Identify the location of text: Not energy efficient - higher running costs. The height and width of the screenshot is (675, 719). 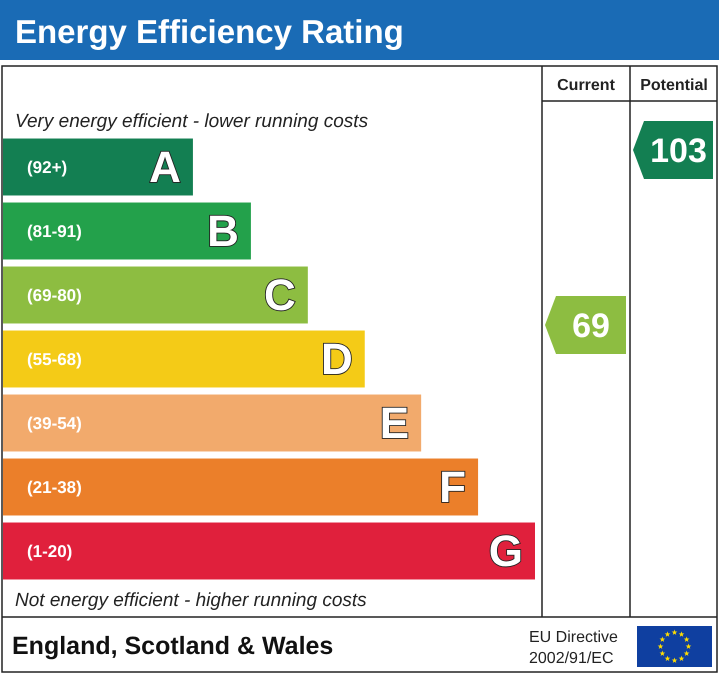
(191, 600).